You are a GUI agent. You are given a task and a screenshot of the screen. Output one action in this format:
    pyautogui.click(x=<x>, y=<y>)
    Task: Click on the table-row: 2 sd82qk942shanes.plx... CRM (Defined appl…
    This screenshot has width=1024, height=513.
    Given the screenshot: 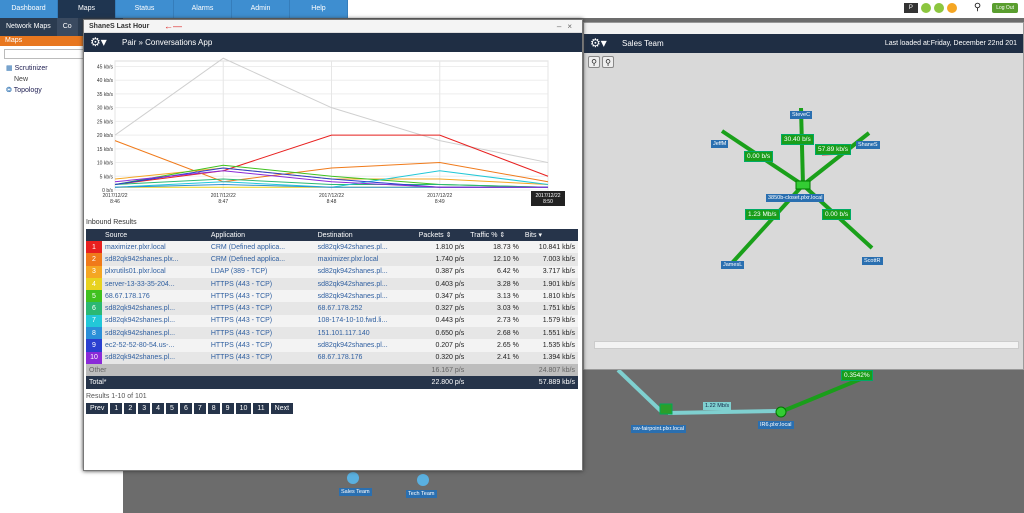 What is the action you would take?
    pyautogui.click(x=332, y=259)
    